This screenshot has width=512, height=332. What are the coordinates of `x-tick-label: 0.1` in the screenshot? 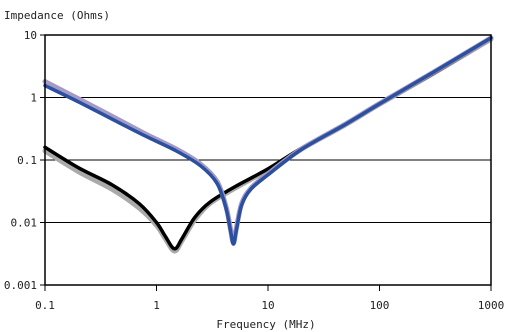 It's located at (45, 305).